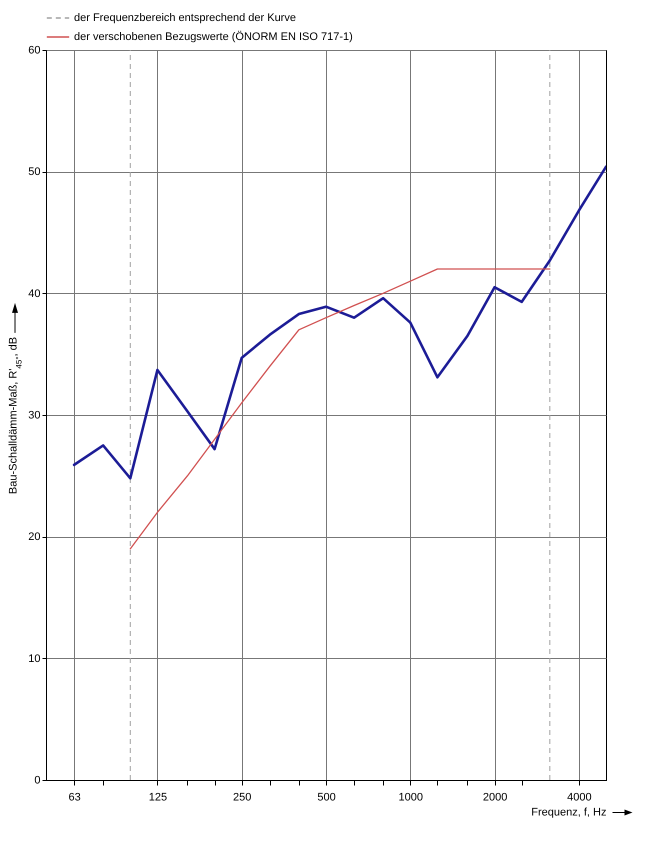 Image resolution: width=653 pixels, height=844 pixels. I want to click on legend-label: der Frequenzbereich entsprechend der Kurve, so click(185, 18).